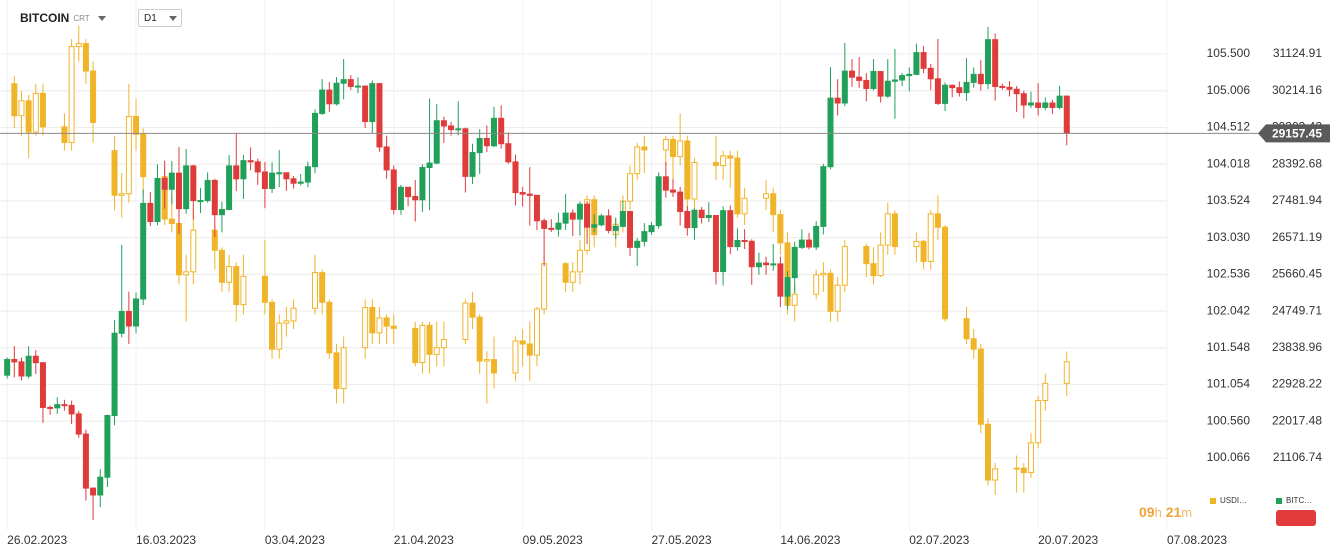 This screenshot has height=558, width=1331. Describe the element at coordinates (1297, 384) in the screenshot. I see `y2-tick-label: 22928.22` at that location.